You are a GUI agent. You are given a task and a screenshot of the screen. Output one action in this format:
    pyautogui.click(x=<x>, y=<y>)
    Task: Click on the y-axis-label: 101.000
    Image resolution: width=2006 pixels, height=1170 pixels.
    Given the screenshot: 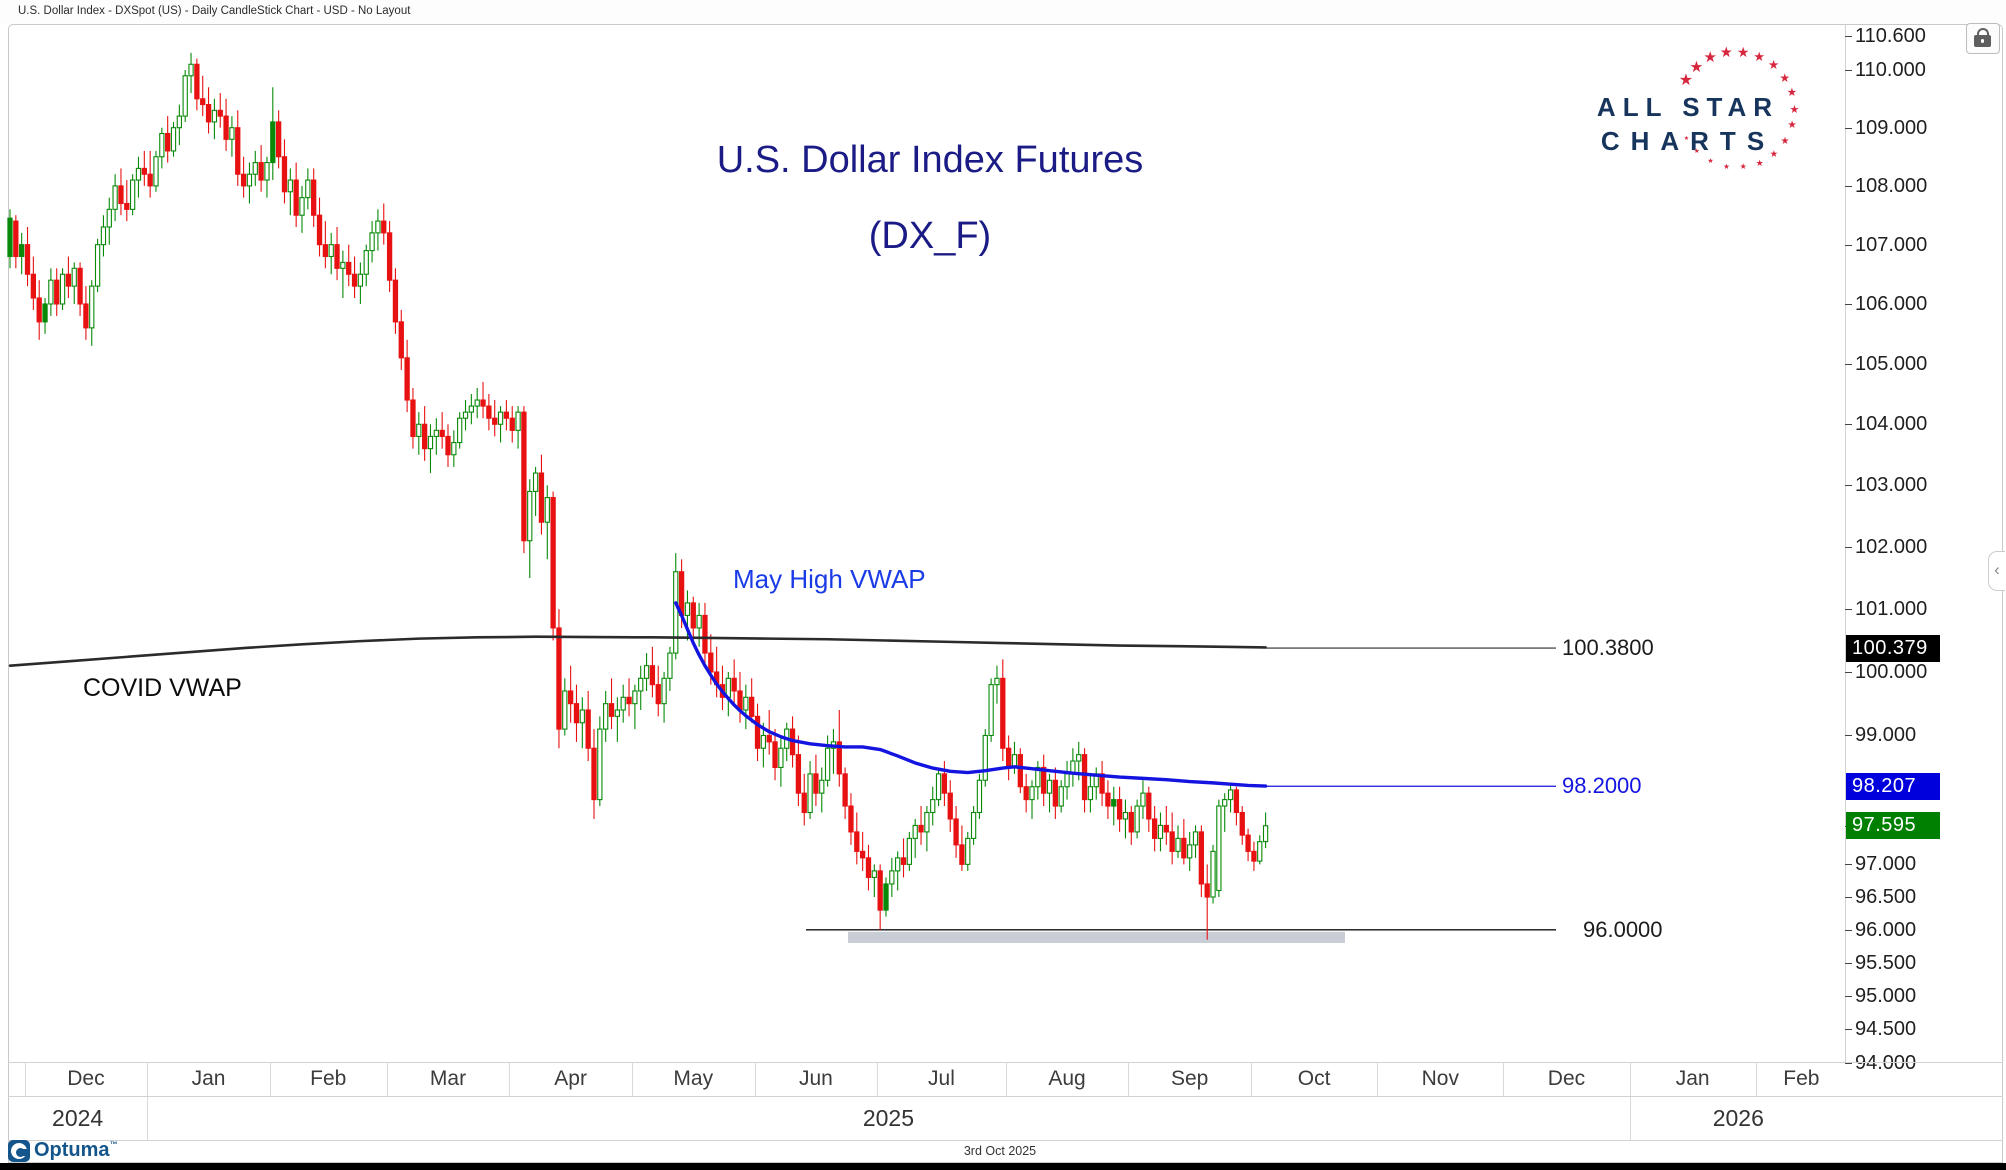 What is the action you would take?
    pyautogui.click(x=1891, y=609)
    